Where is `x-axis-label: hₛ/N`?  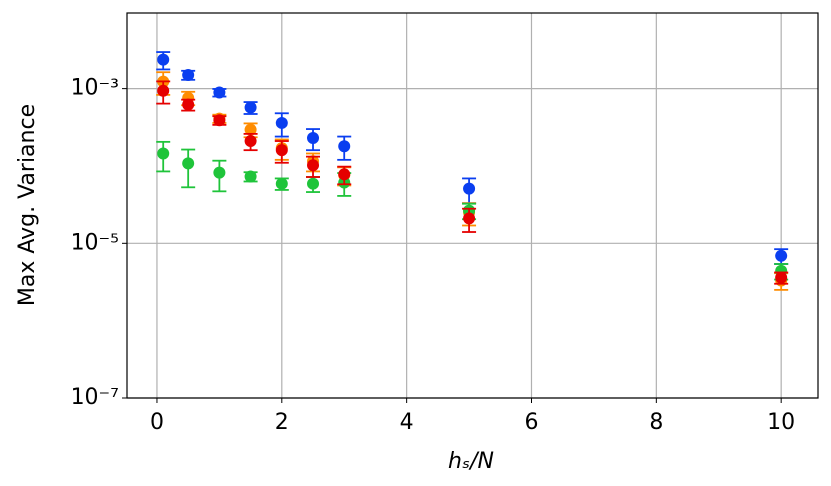 x-axis-label: hₛ/N is located at coordinates (471, 461).